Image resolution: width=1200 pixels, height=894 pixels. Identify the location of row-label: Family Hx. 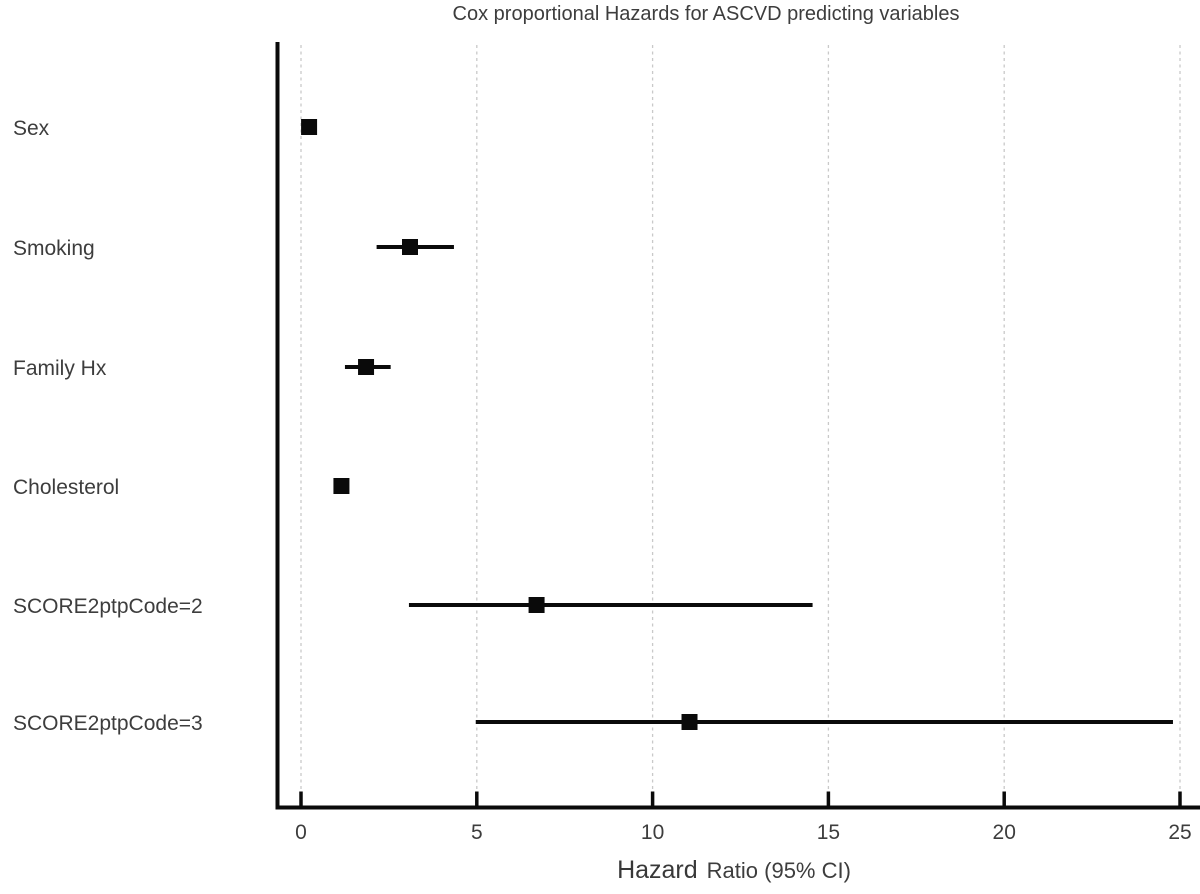
(60, 368).